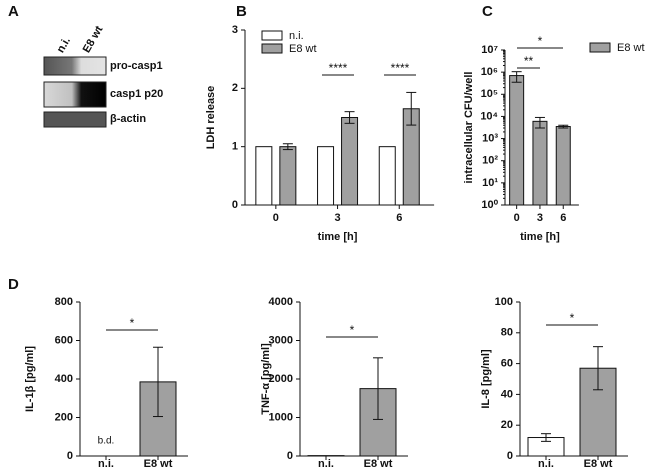 The width and height of the screenshot is (650, 469). Describe the element at coordinates (489, 72) in the screenshot. I see `y-tick-label: 10⁶` at that location.